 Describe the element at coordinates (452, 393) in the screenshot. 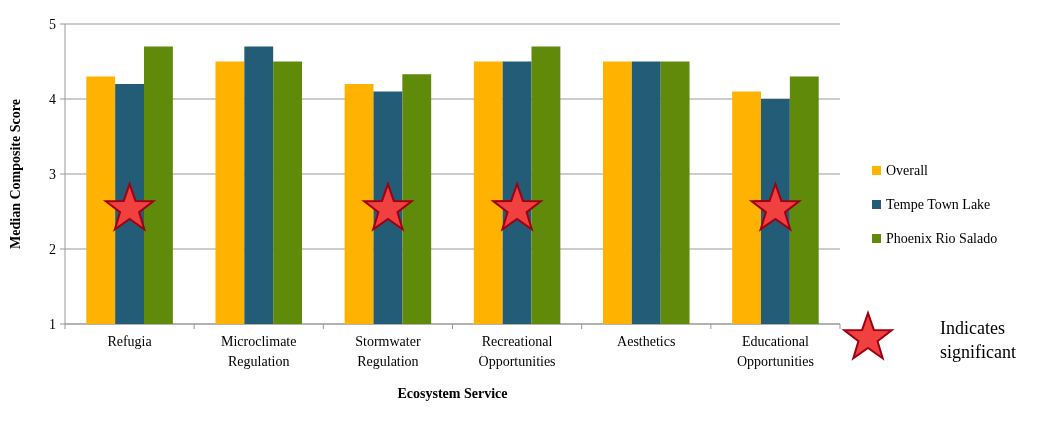

I see `x-axis-title: Ecosystem Service` at that location.